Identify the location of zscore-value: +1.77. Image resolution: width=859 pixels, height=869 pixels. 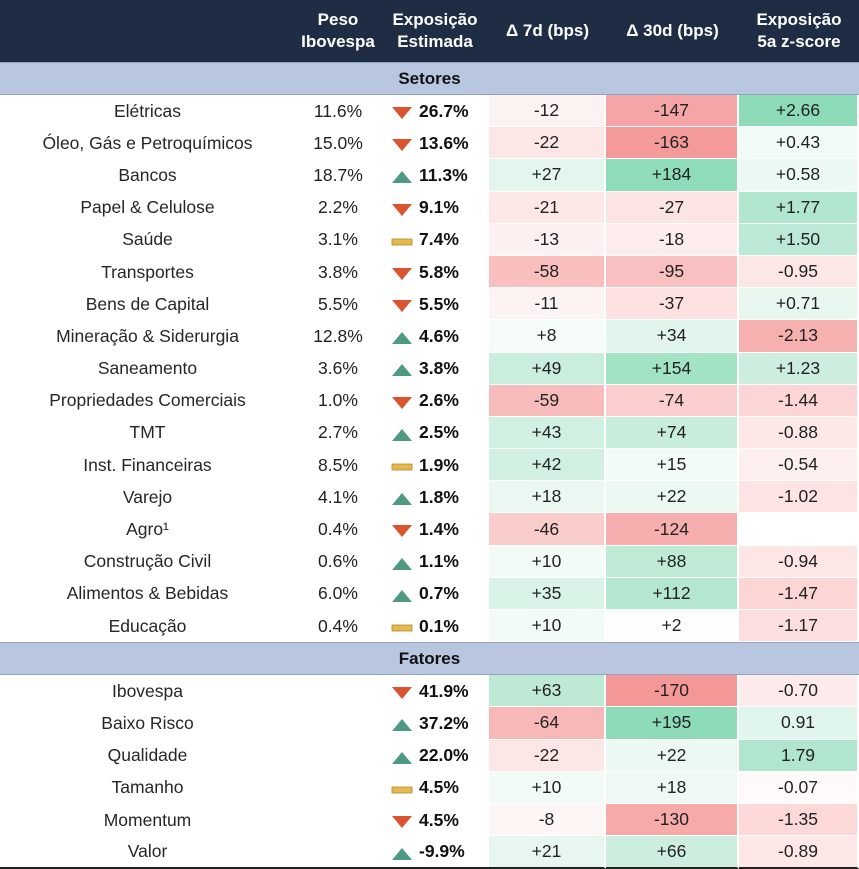
(799, 207).